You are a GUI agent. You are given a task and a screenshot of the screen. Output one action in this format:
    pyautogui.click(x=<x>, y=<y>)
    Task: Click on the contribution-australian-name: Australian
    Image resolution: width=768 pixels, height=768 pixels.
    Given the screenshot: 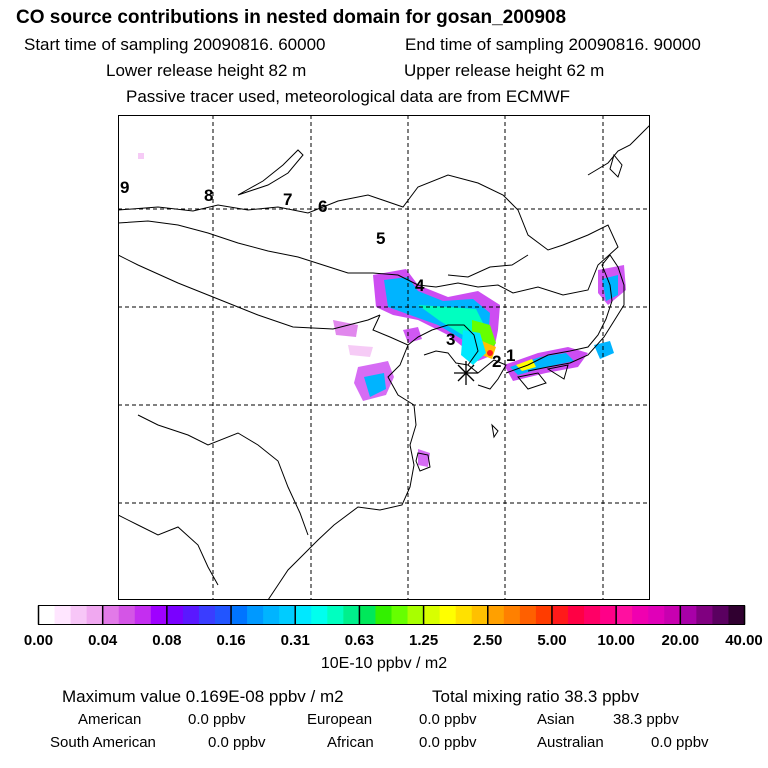 What is the action you would take?
    pyautogui.click(x=570, y=742)
    